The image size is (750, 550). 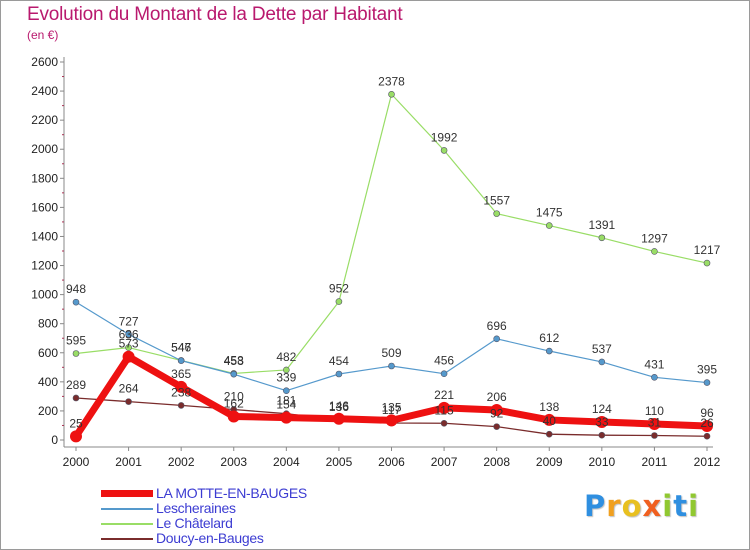 I want to click on data-label: 546, so click(x=181, y=348).